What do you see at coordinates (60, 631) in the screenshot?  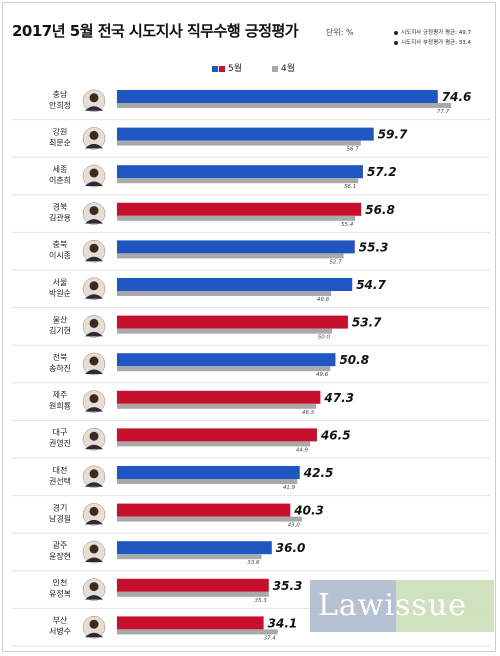 I see `governor-name: 서병수` at bounding box center [60, 631].